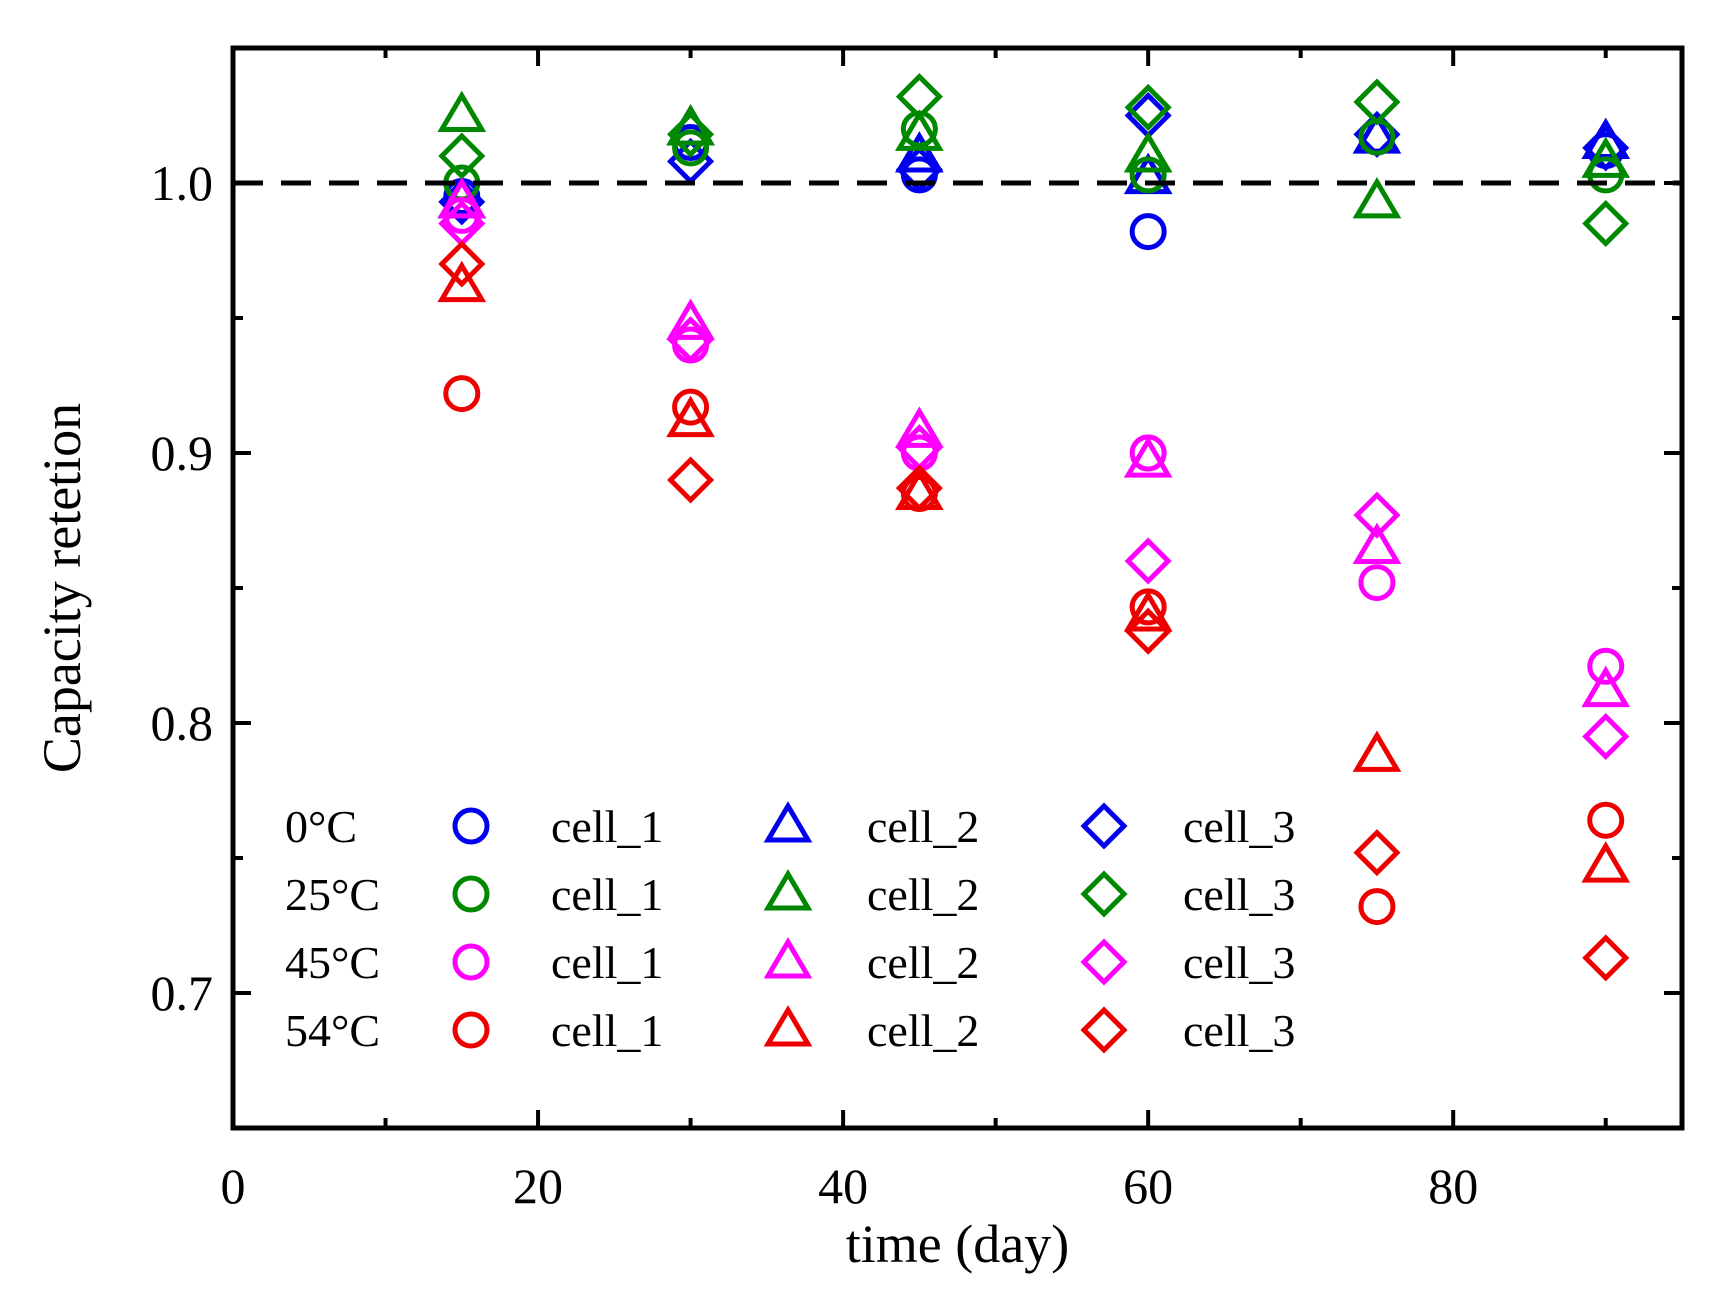 The height and width of the screenshot is (1298, 1710). I want to click on y-tick-label: 0.9, so click(182, 453).